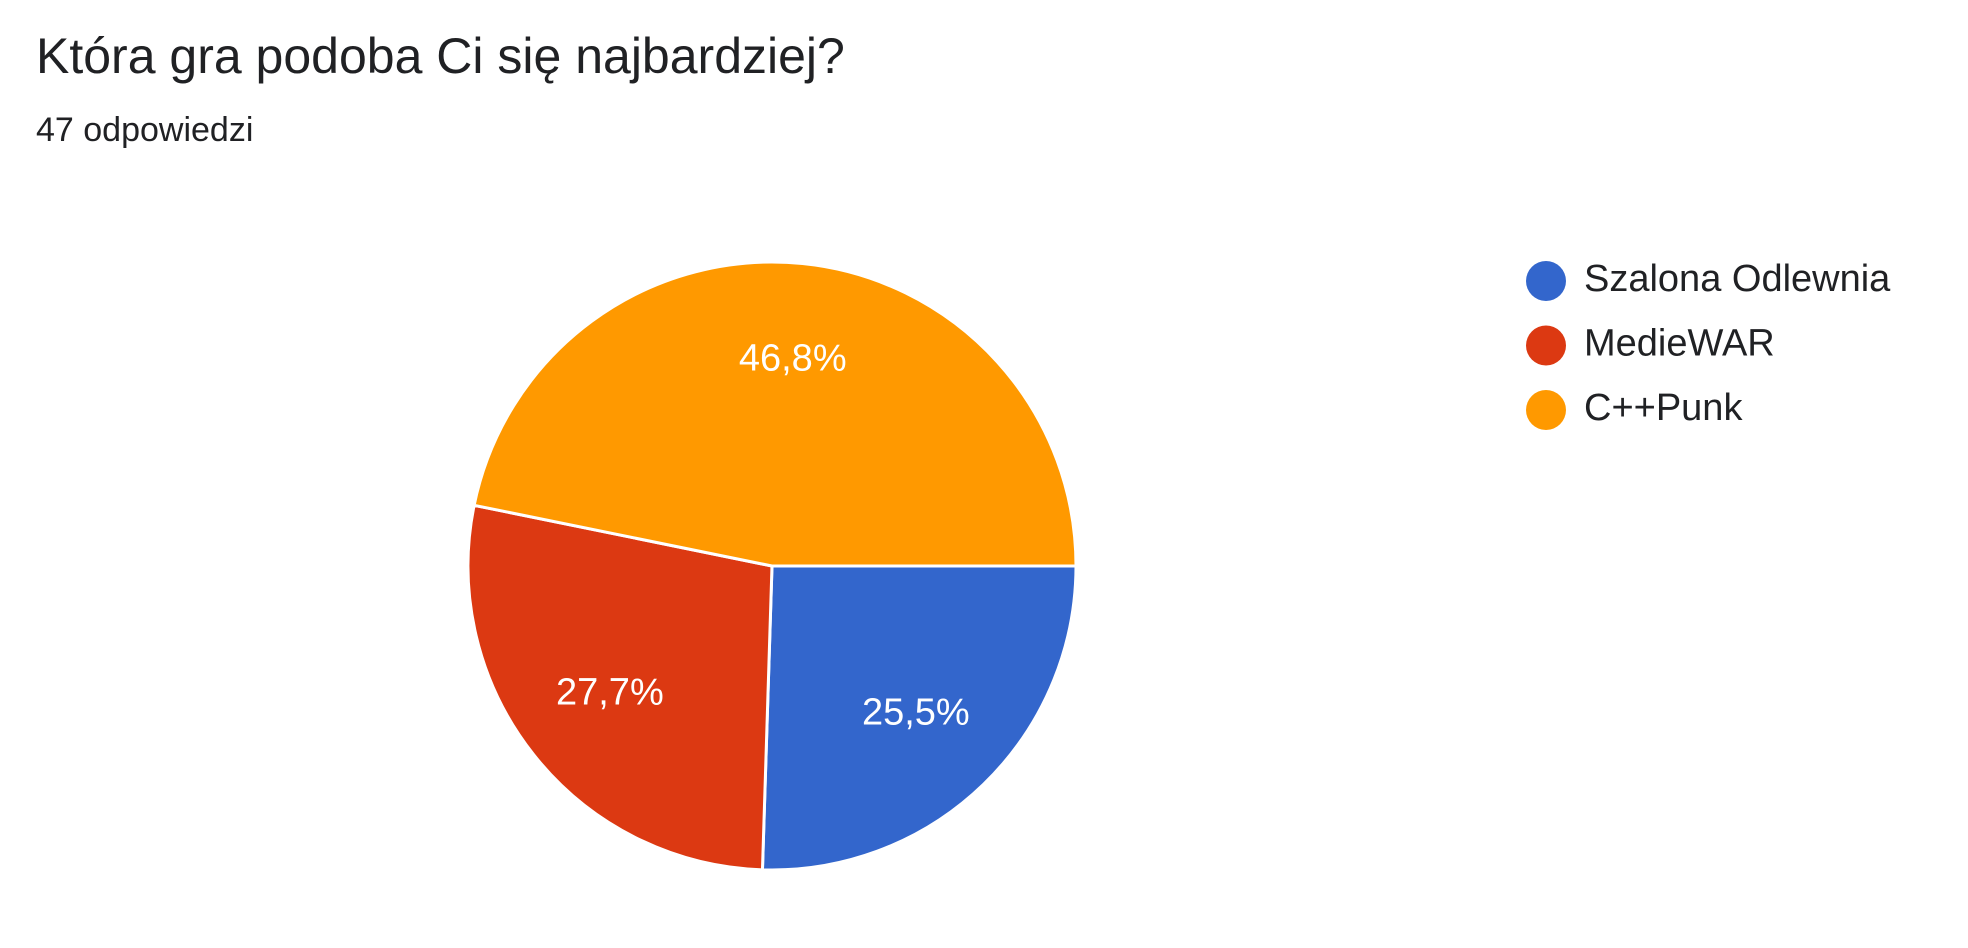  What do you see at coordinates (916, 712) in the screenshot?
I see `data-label: 25,5%` at bounding box center [916, 712].